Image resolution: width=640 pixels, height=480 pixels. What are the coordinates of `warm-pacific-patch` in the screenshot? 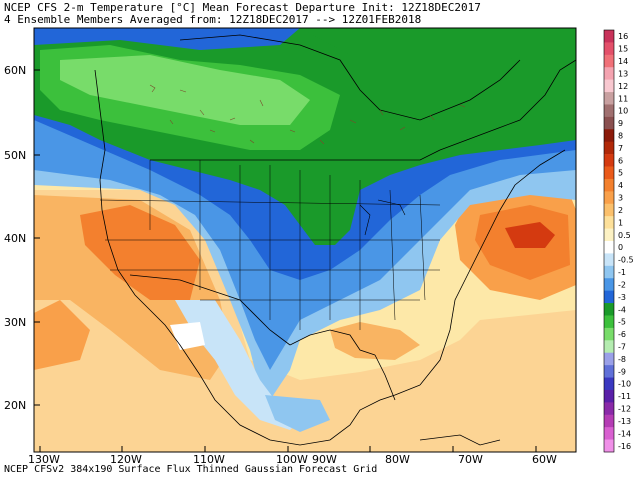 It's located at (62, 335).